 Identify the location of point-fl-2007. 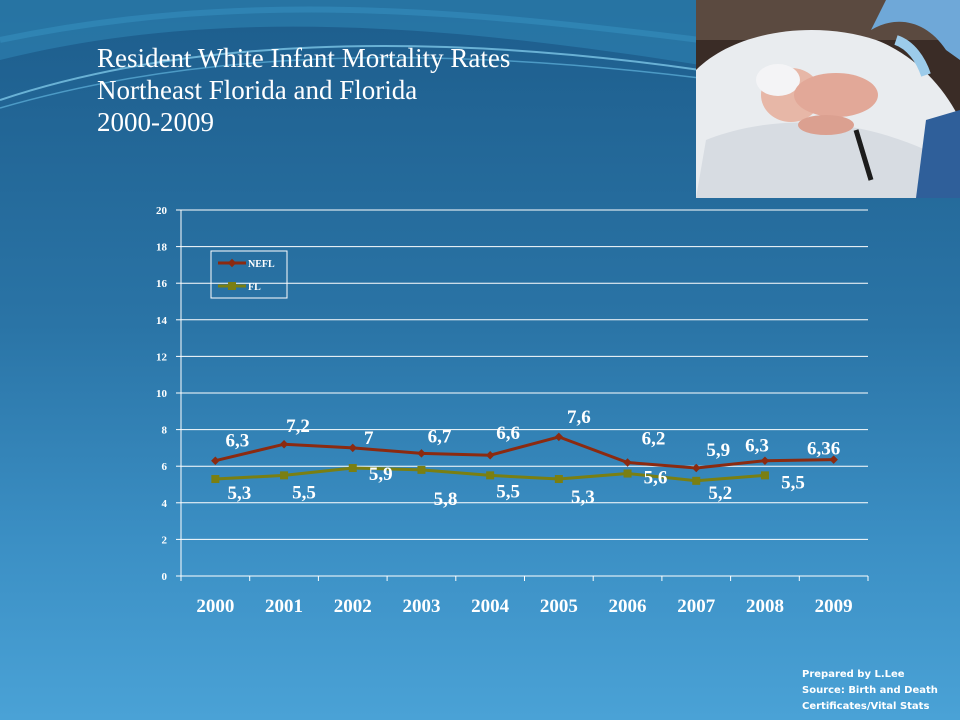
(696, 480).